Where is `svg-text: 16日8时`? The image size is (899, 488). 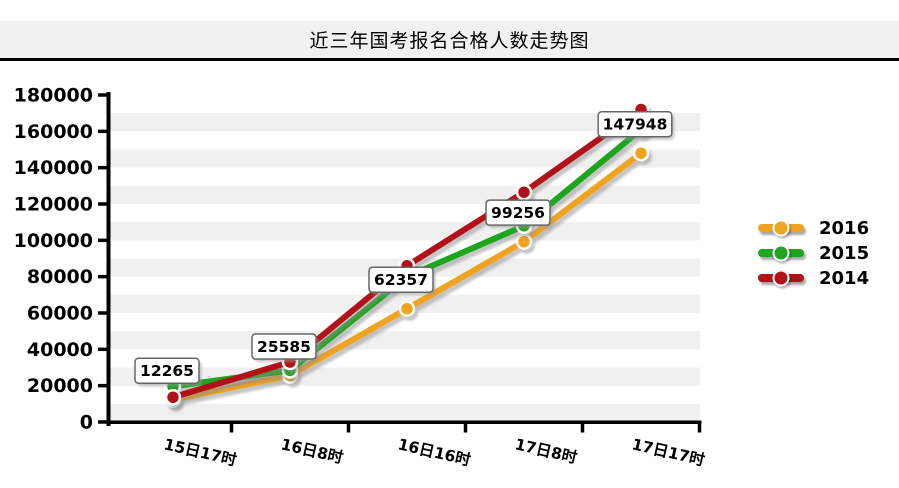
svg-text: 16日8时 is located at coordinates (312, 451).